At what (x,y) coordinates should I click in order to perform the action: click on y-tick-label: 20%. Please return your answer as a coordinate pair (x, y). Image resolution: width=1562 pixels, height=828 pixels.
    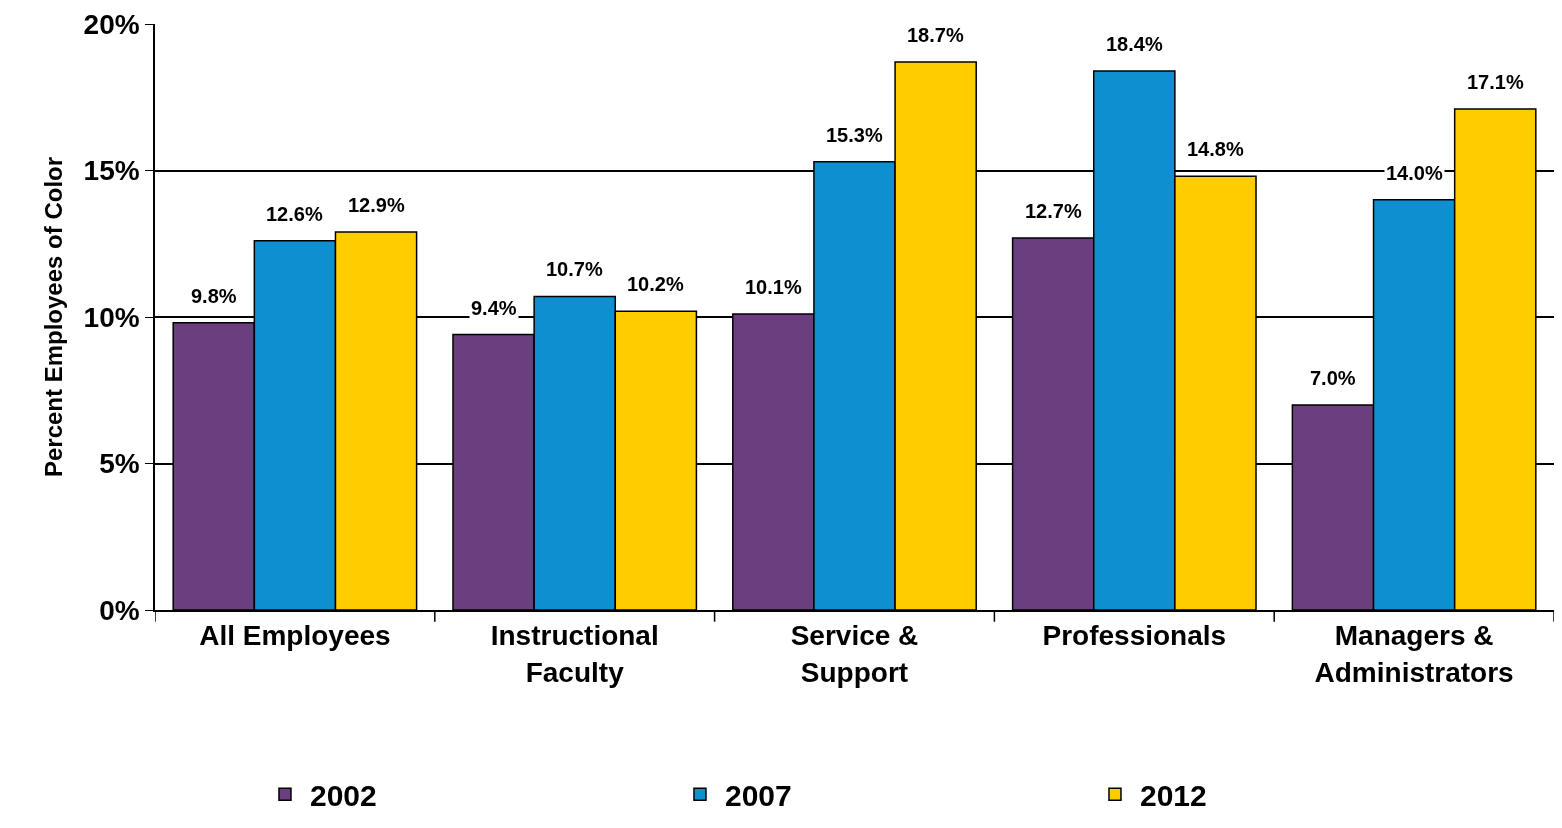
    Looking at the image, I should click on (111, 24).